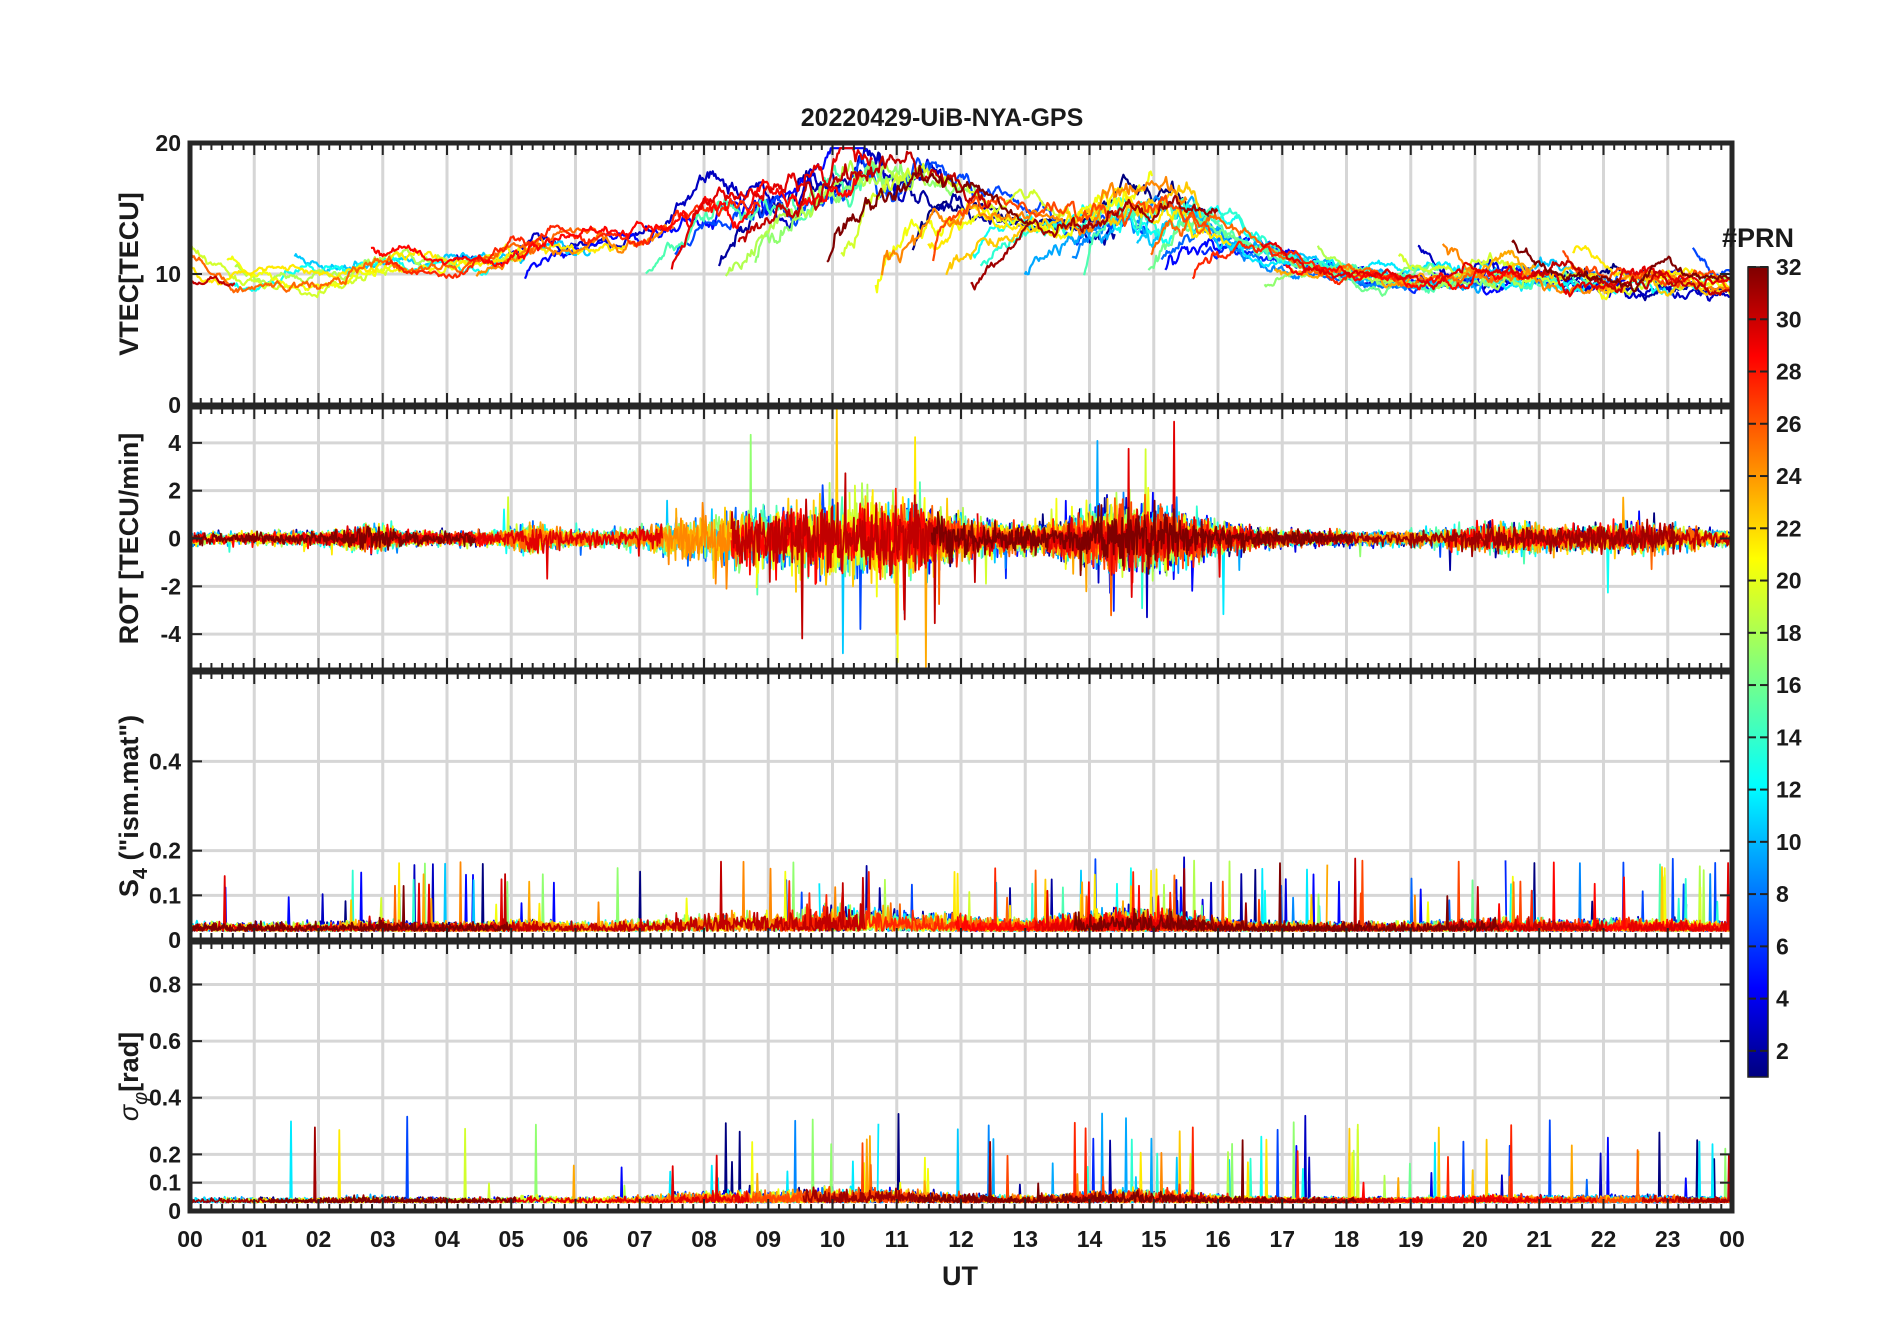 Image resolution: width=1902 pixels, height=1330 pixels. What do you see at coordinates (768, 1239) in the screenshot?
I see `x-tick-label: 09` at bounding box center [768, 1239].